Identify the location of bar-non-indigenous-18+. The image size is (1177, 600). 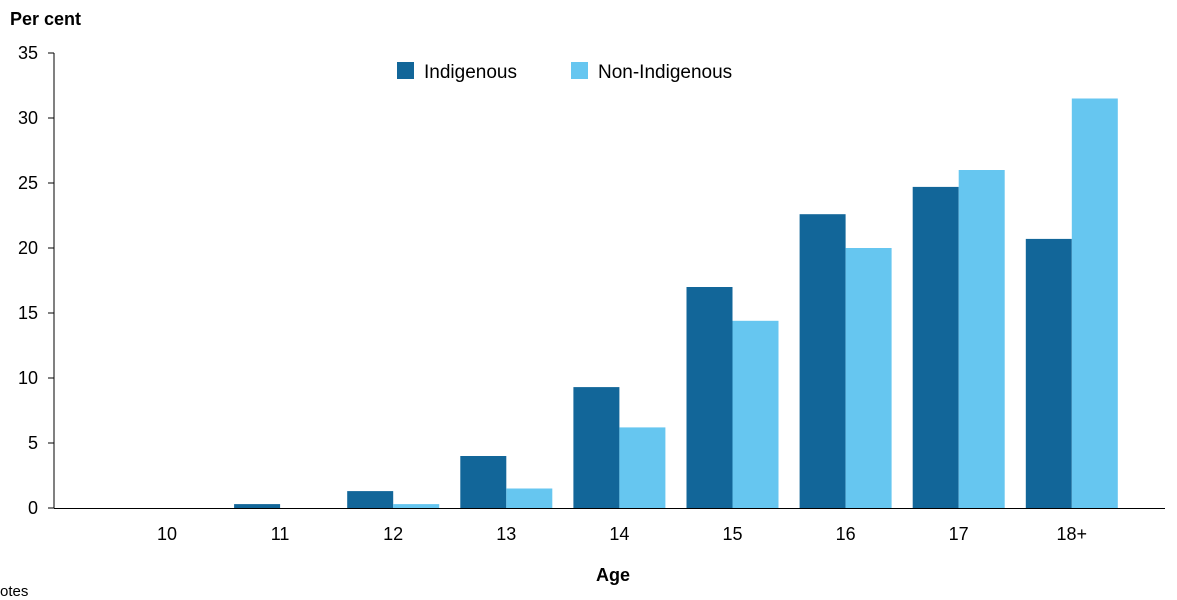
(1094, 303).